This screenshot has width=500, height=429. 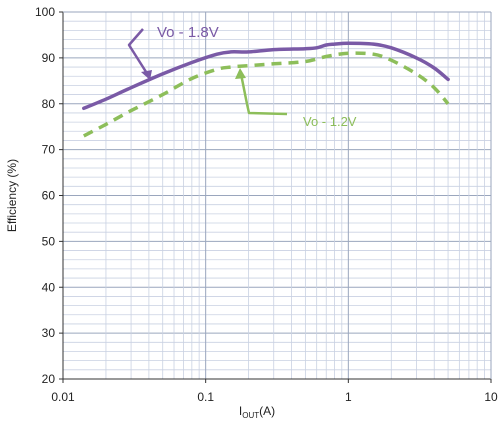 I want to click on x-axis-label: IOUT(A), so click(x=257, y=412).